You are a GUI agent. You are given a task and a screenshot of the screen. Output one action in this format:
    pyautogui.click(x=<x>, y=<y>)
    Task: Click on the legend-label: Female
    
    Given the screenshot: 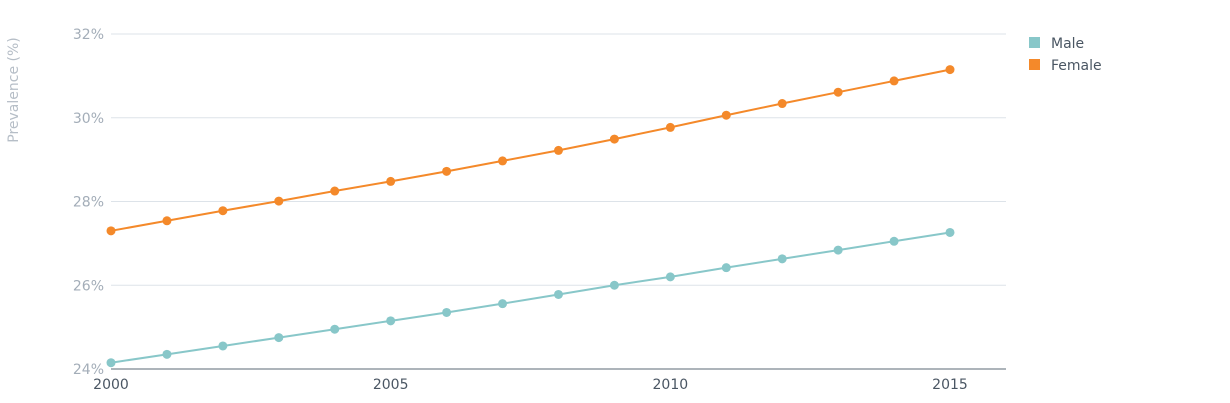 What is the action you would take?
    pyautogui.click(x=1076, y=66)
    